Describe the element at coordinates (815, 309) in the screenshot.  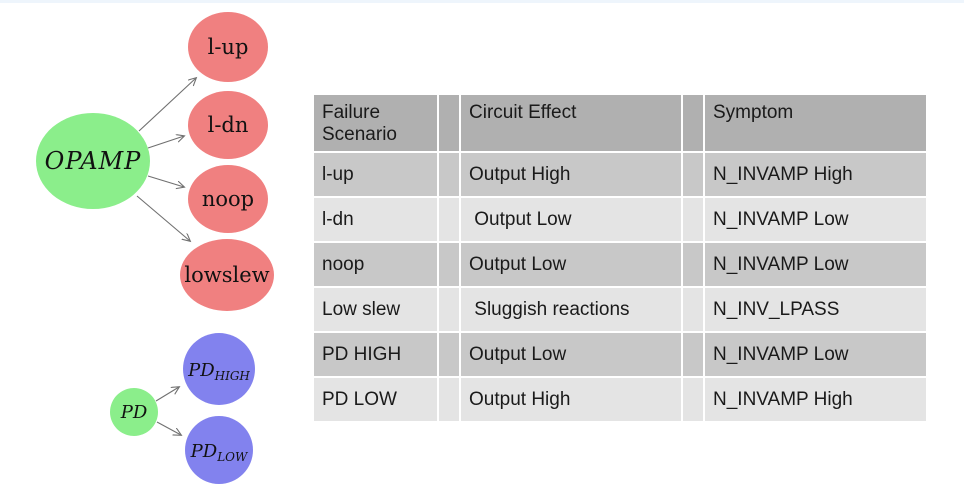
I see `cell-symptom: N_INV_LPASS` at that location.